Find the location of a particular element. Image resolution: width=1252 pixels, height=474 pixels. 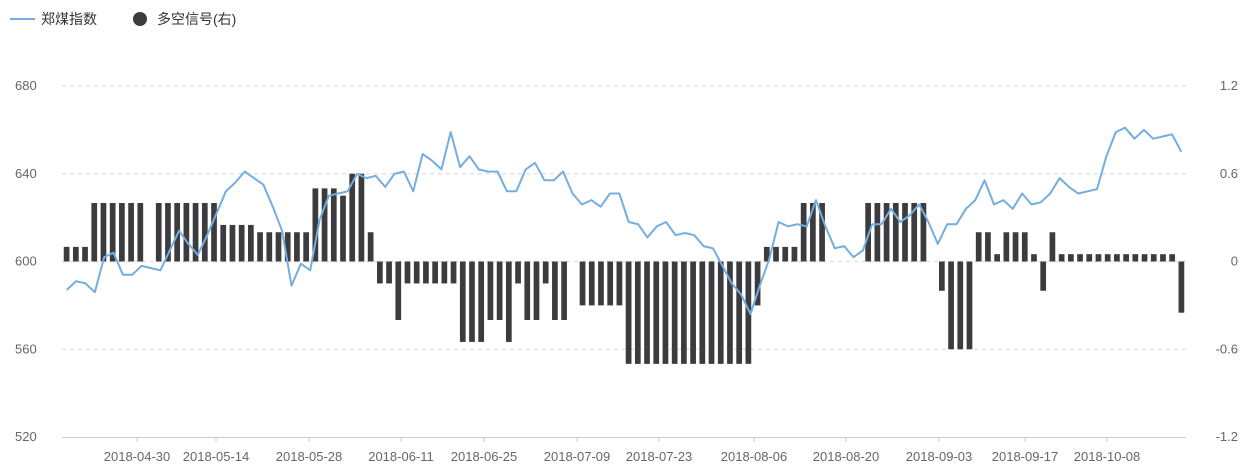

legend-item-long-short-signal: 多空信号(右) is located at coordinates (184, 19).